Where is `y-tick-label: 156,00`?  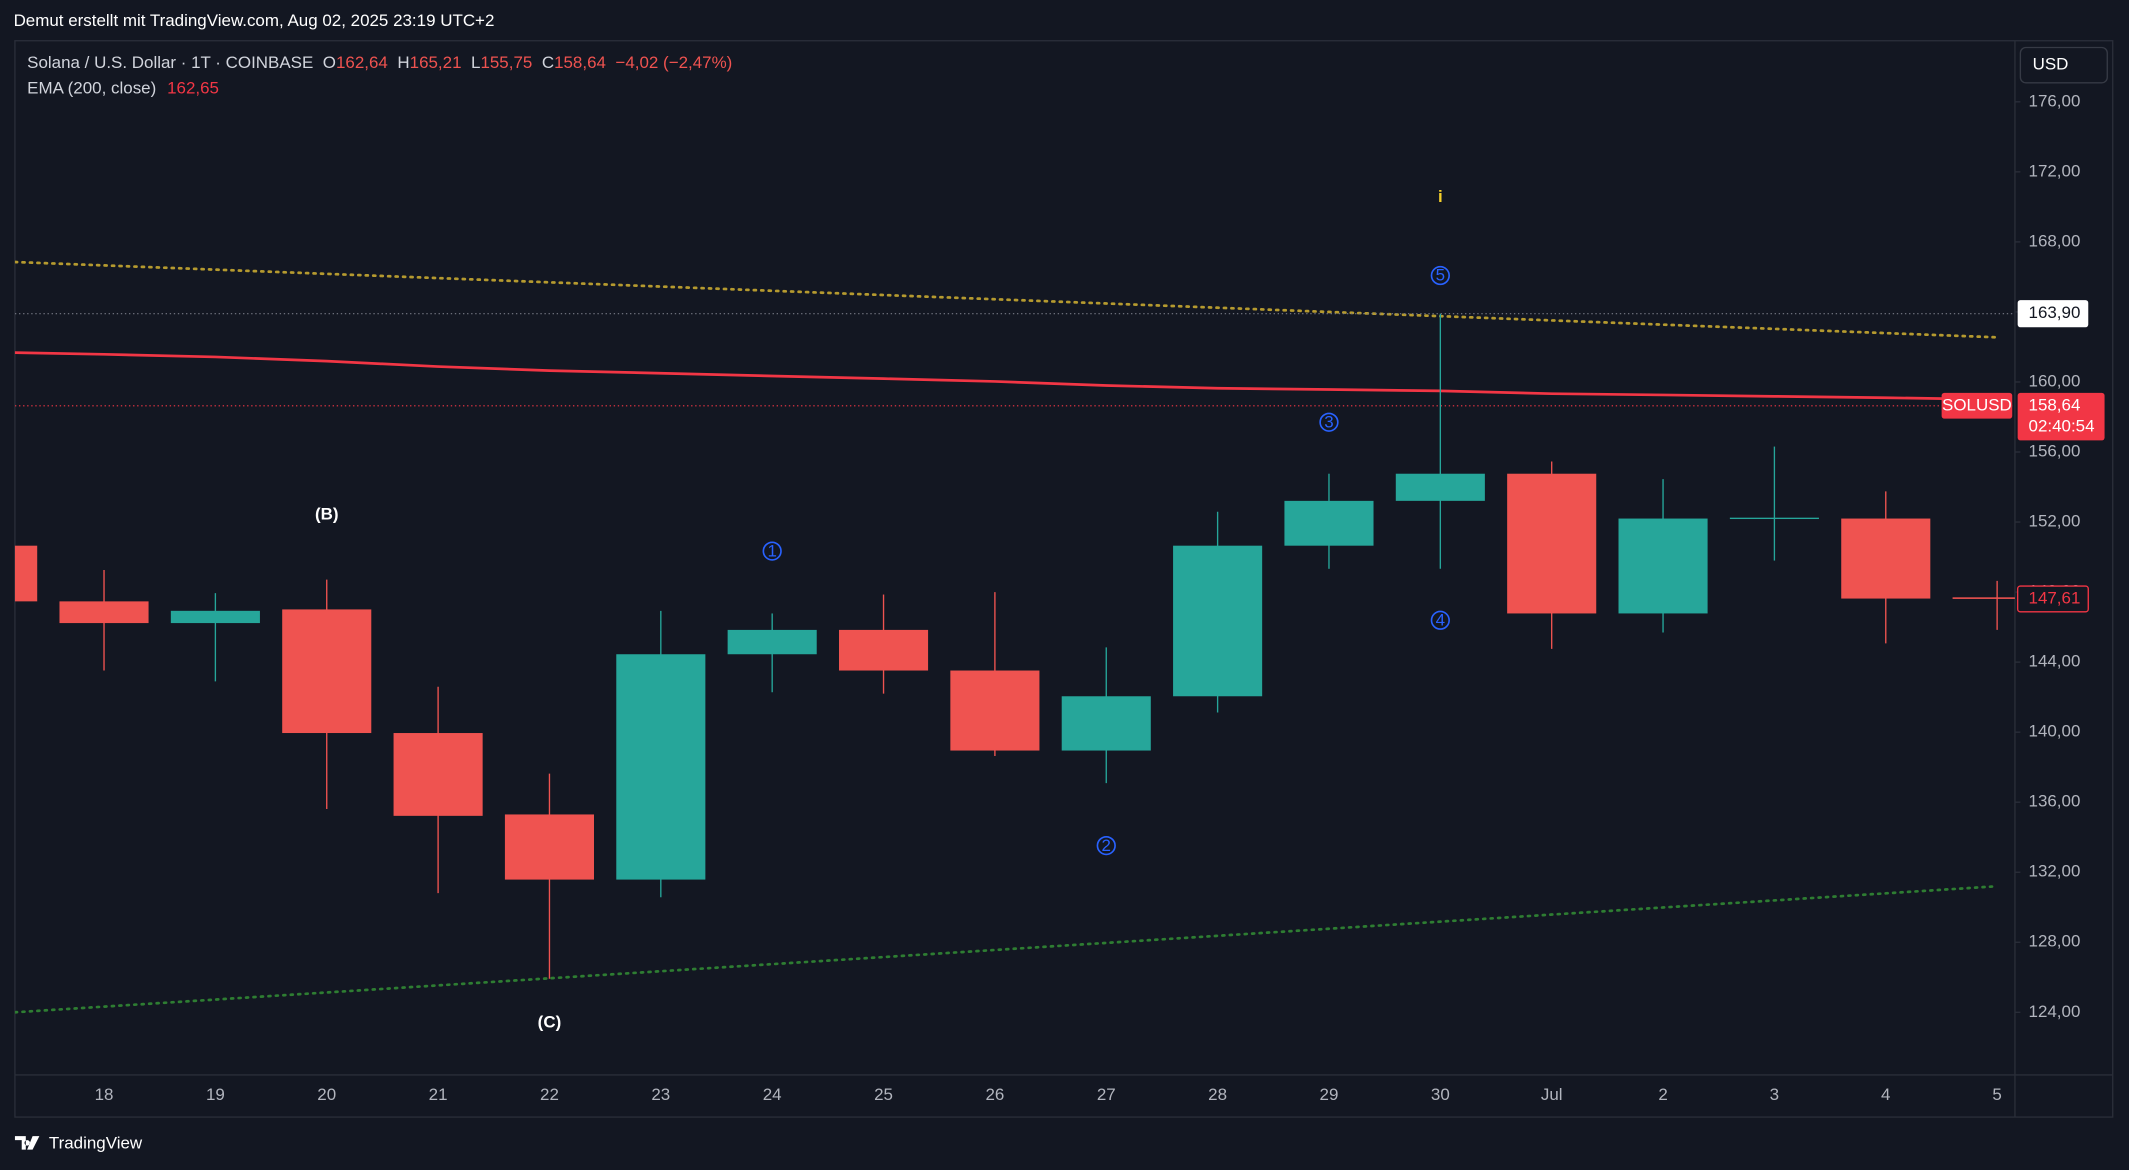
y-tick-label: 156,00 is located at coordinates (2055, 450).